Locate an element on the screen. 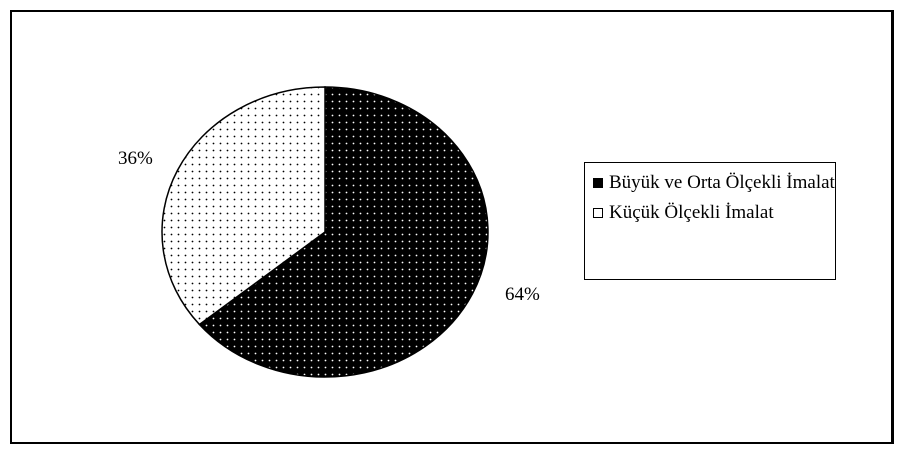 Image resolution: width=897 pixels, height=450 pixels. pie-value-label: 64% is located at coordinates (522, 294).